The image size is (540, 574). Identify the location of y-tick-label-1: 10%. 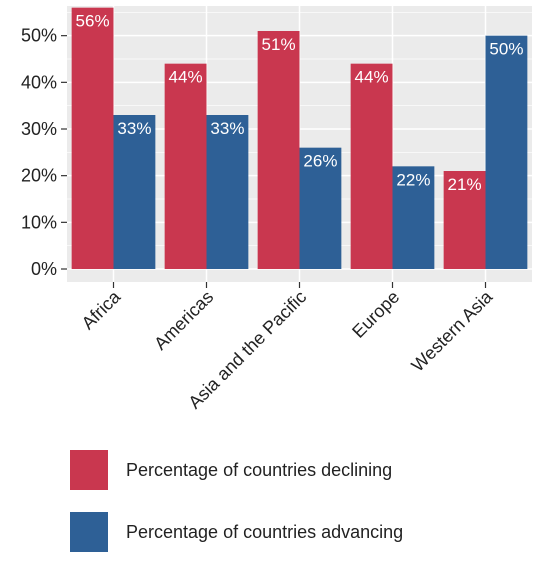
(39, 222).